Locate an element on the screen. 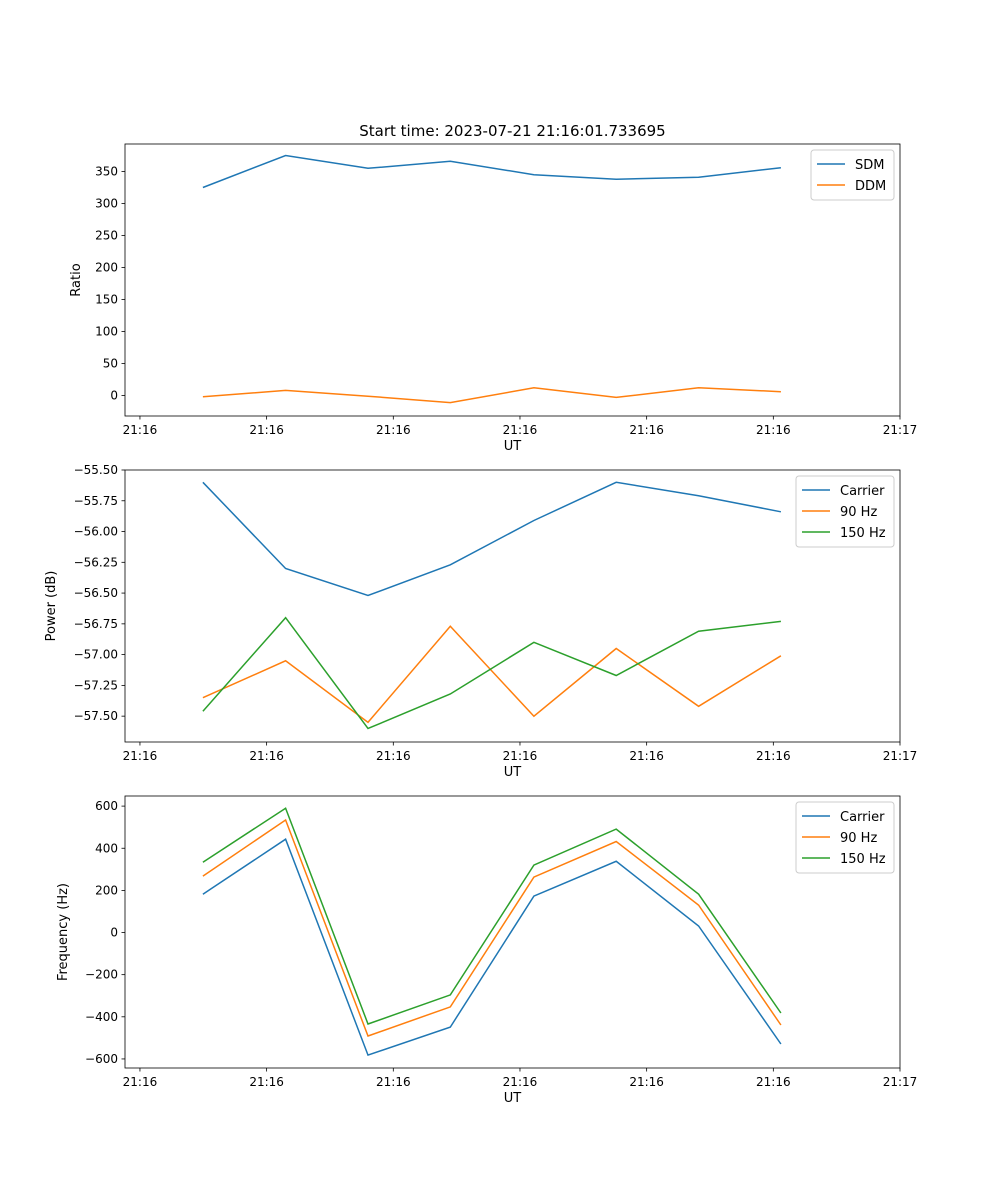  legend: SDM DDM is located at coordinates (852, 175).